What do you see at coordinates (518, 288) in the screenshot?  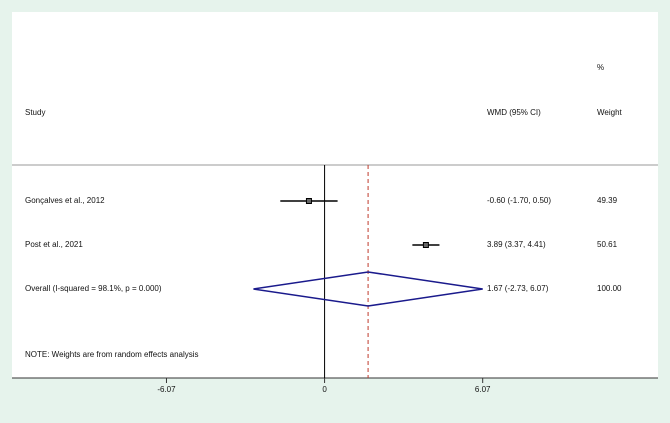 I see `overall-effect-label: 1.67 (-2.73, 6.07)` at bounding box center [518, 288].